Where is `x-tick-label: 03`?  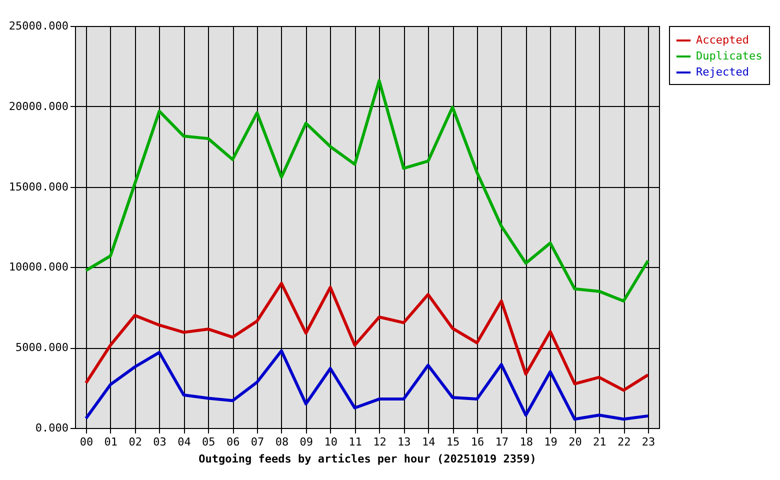 x-tick-label: 03 is located at coordinates (159, 442).